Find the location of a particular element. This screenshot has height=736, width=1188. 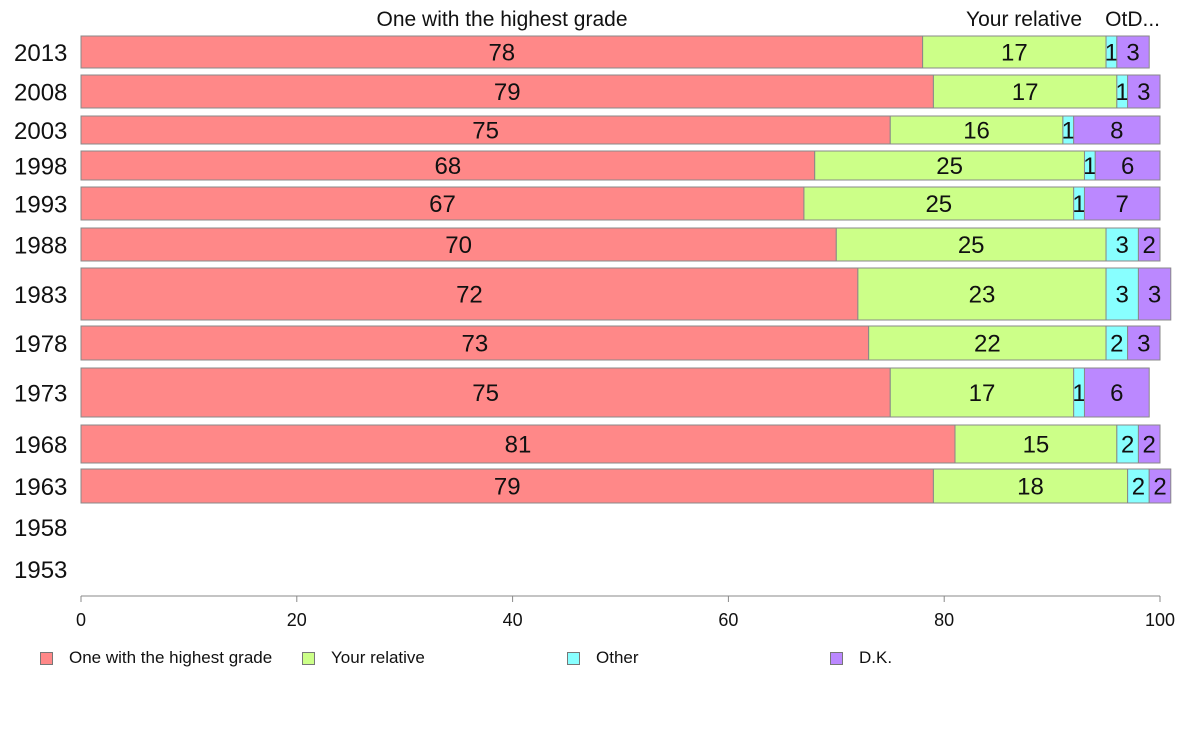

data-label-2003-series-1: 16 is located at coordinates (976, 131).